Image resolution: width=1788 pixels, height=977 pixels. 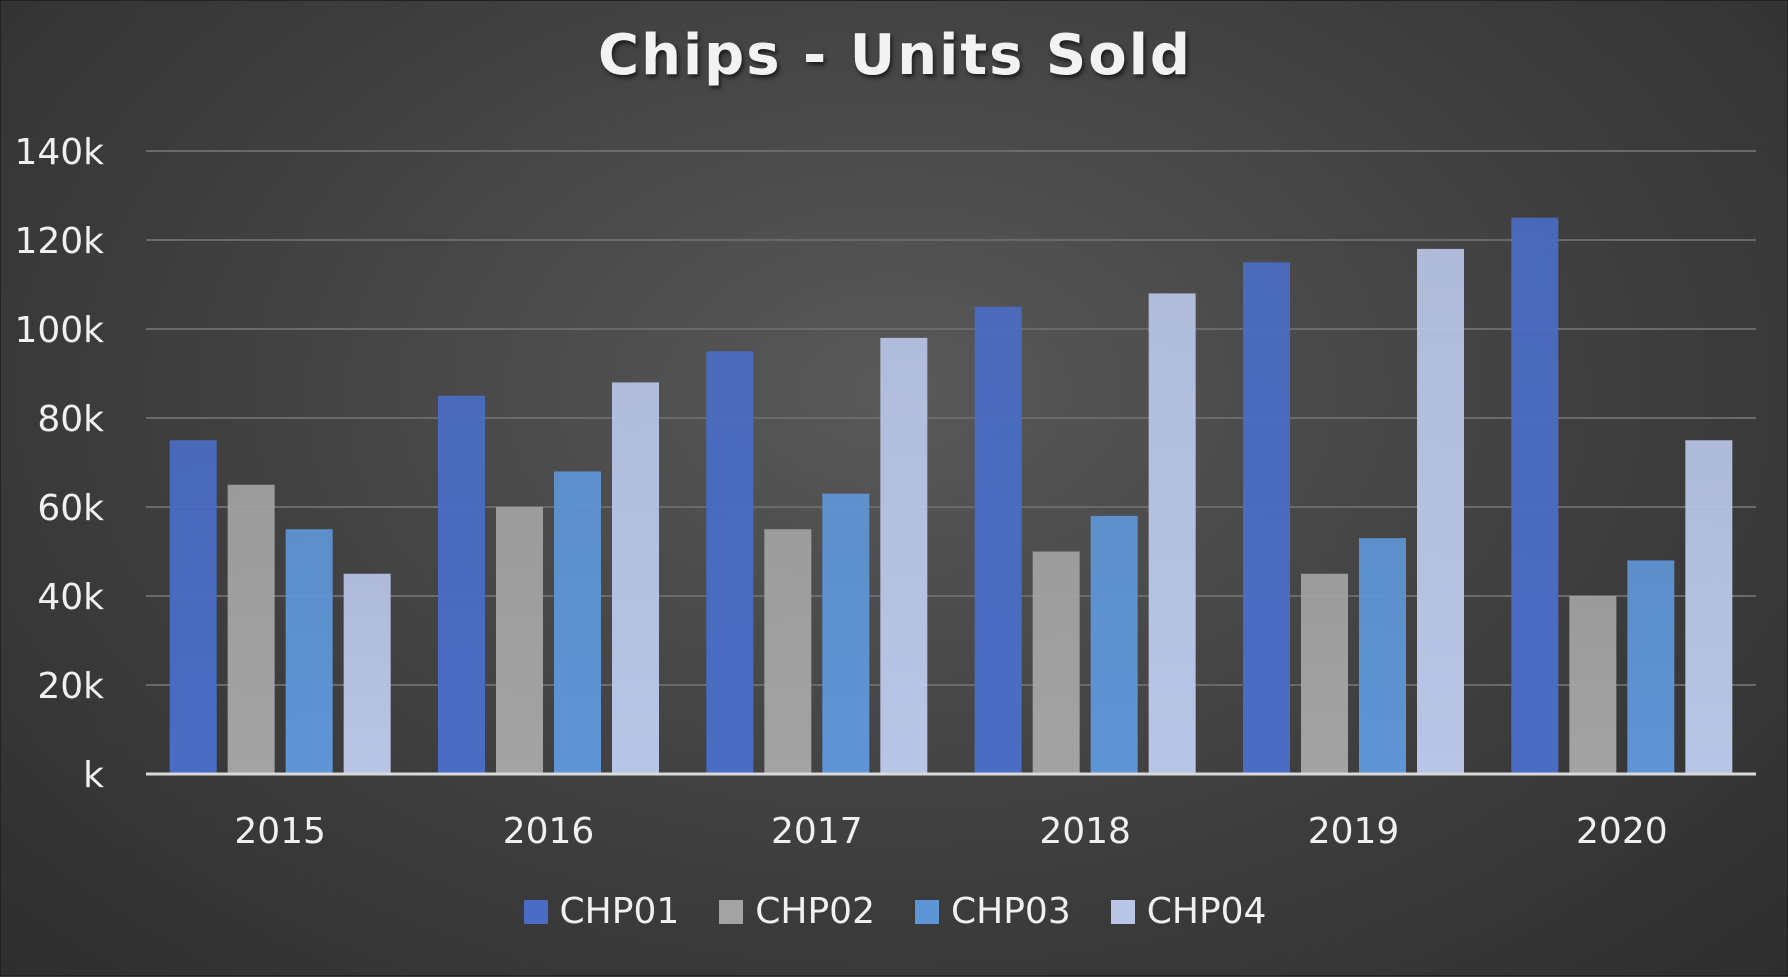 What do you see at coordinates (1709, 607) in the screenshot?
I see `bar-chp04-2020` at bounding box center [1709, 607].